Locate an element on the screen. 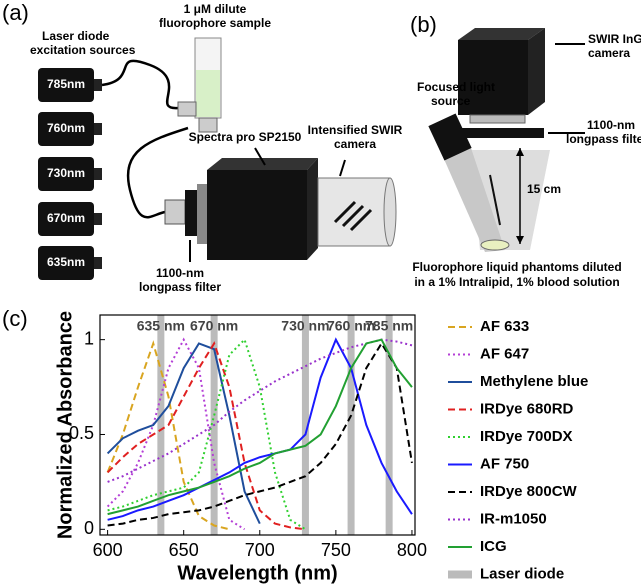 The height and width of the screenshot is (584, 641). panel-label: (b) is located at coordinates (423, 24).